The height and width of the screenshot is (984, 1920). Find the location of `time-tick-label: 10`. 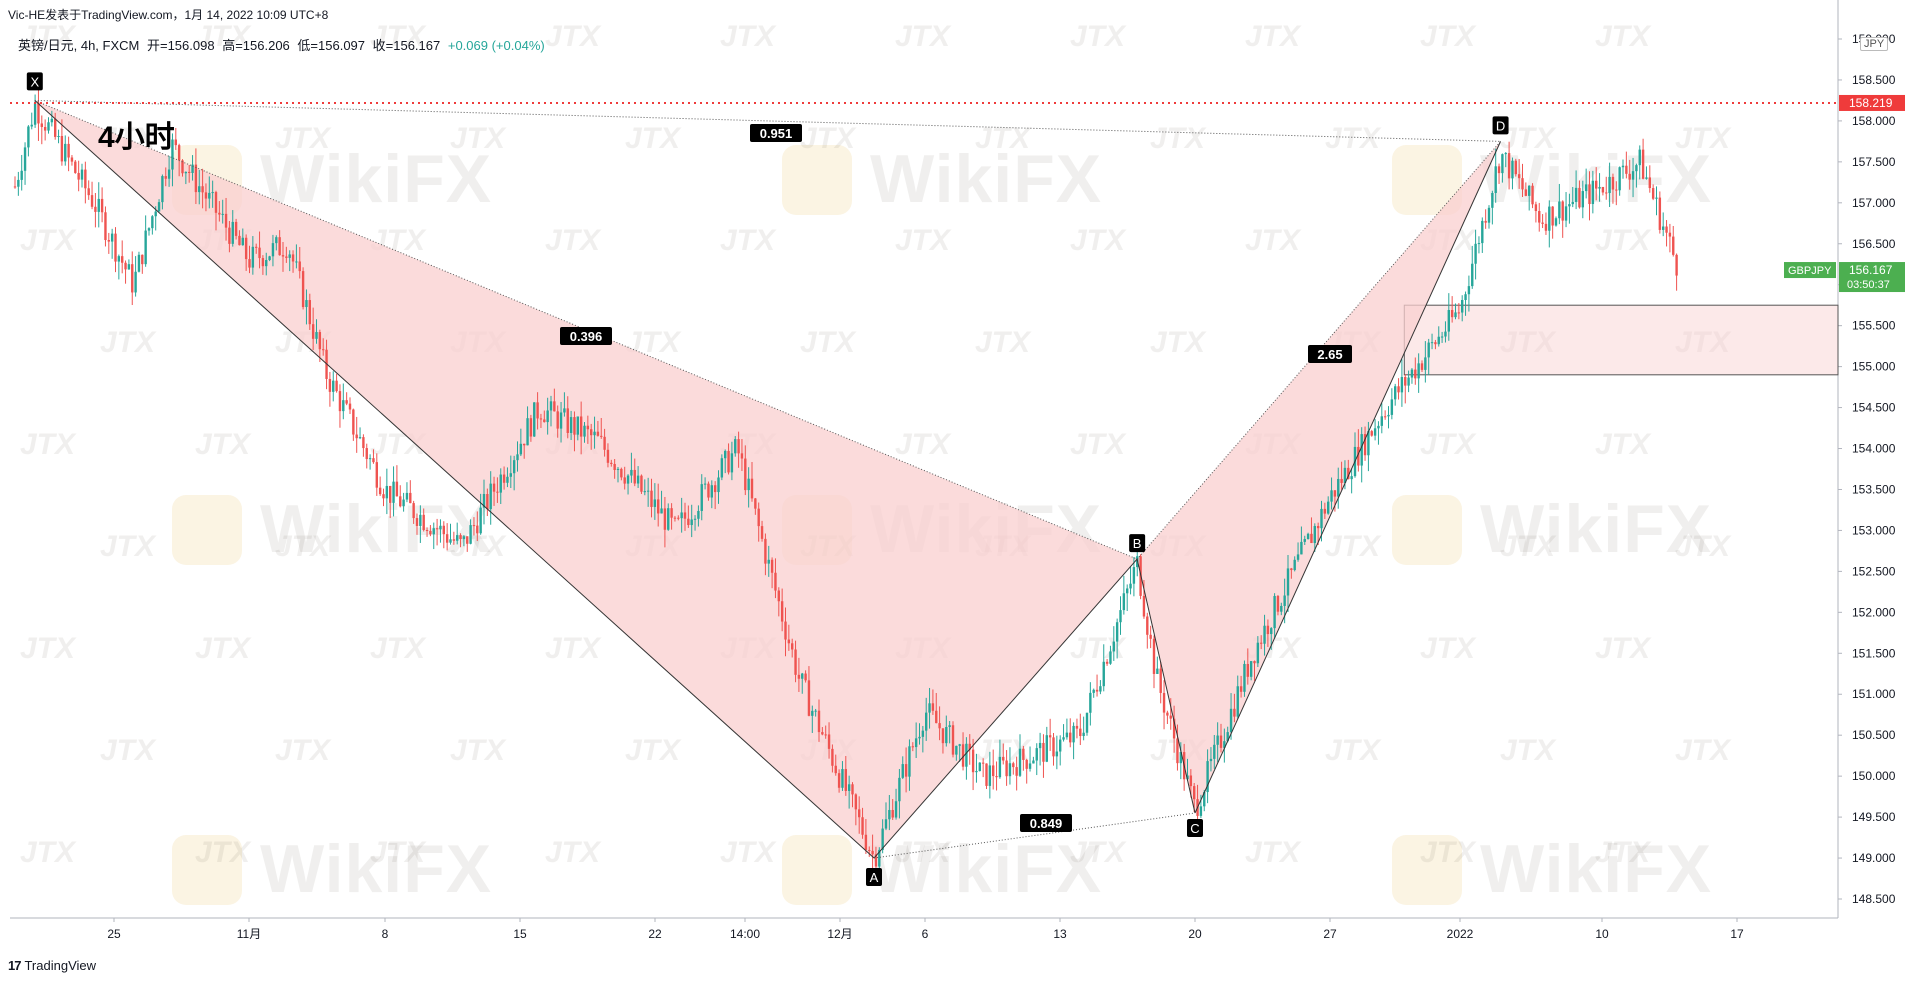

time-tick-label: 10 is located at coordinates (1602, 934).